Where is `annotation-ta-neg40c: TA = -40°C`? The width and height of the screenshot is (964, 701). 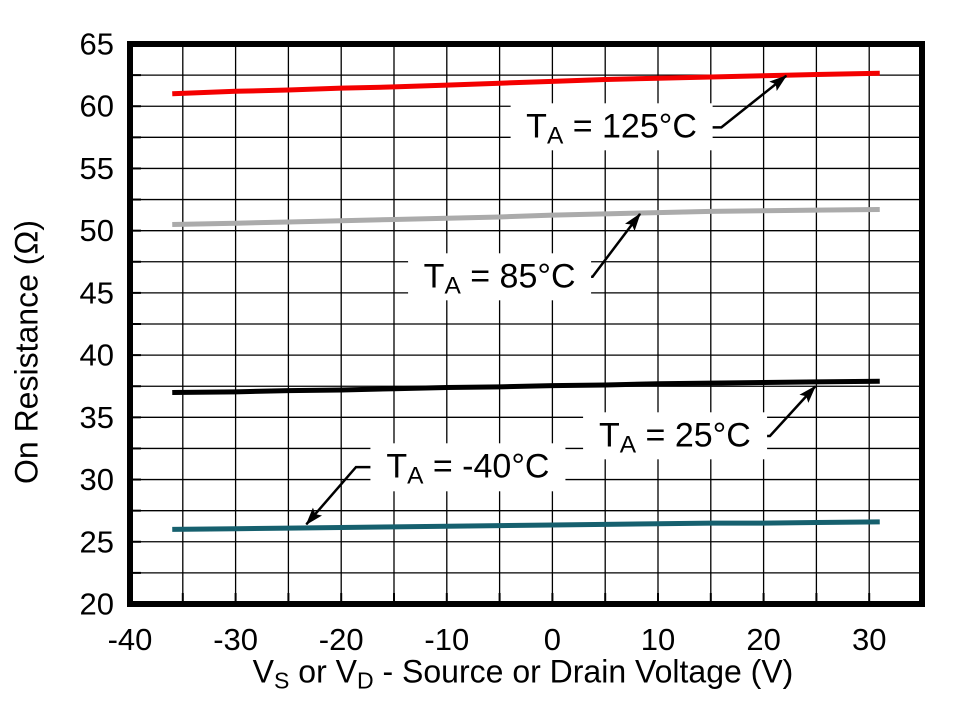
annotation-ta-neg40c: TA = -40°C is located at coordinates (468, 467).